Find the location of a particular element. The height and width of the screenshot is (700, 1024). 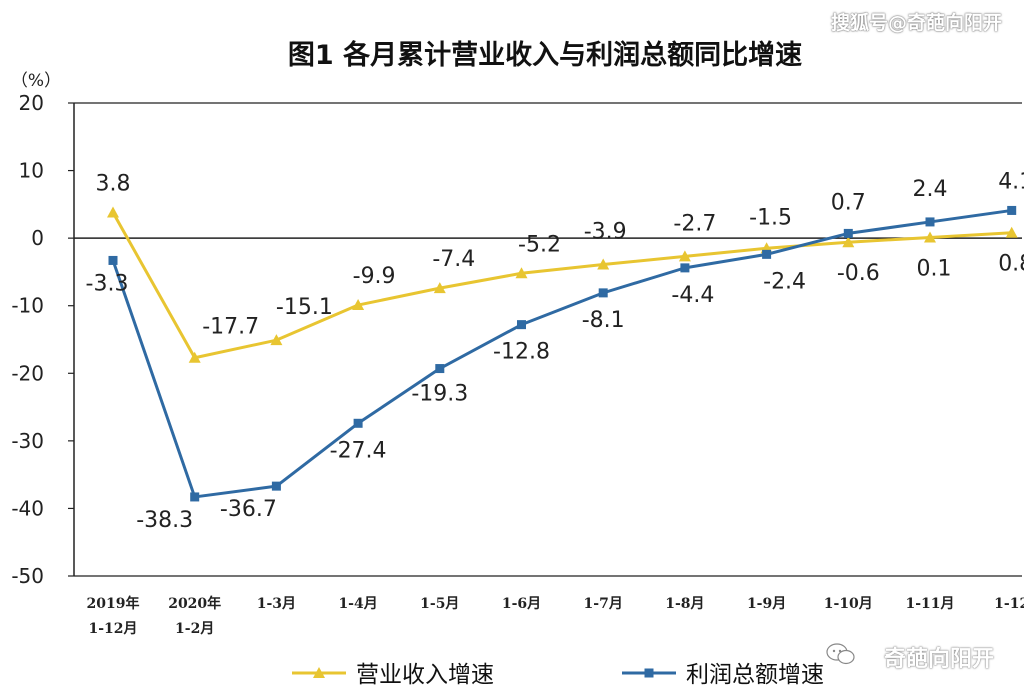

legend-label-profit: 利润总额增速 is located at coordinates (755, 675).